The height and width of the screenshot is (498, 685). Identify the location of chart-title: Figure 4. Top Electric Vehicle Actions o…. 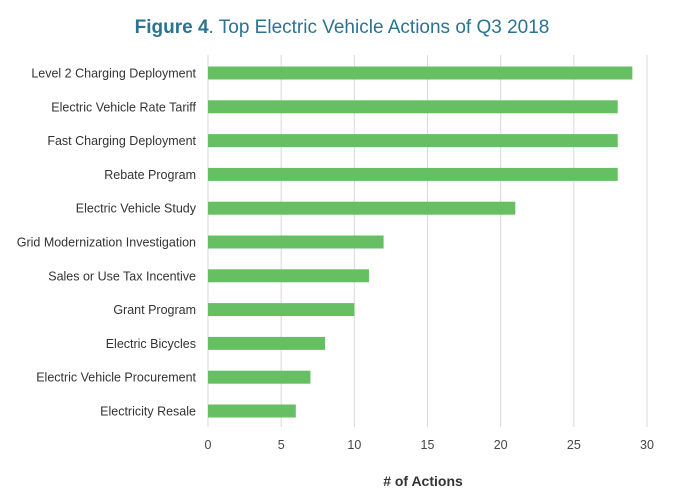
(342, 27).